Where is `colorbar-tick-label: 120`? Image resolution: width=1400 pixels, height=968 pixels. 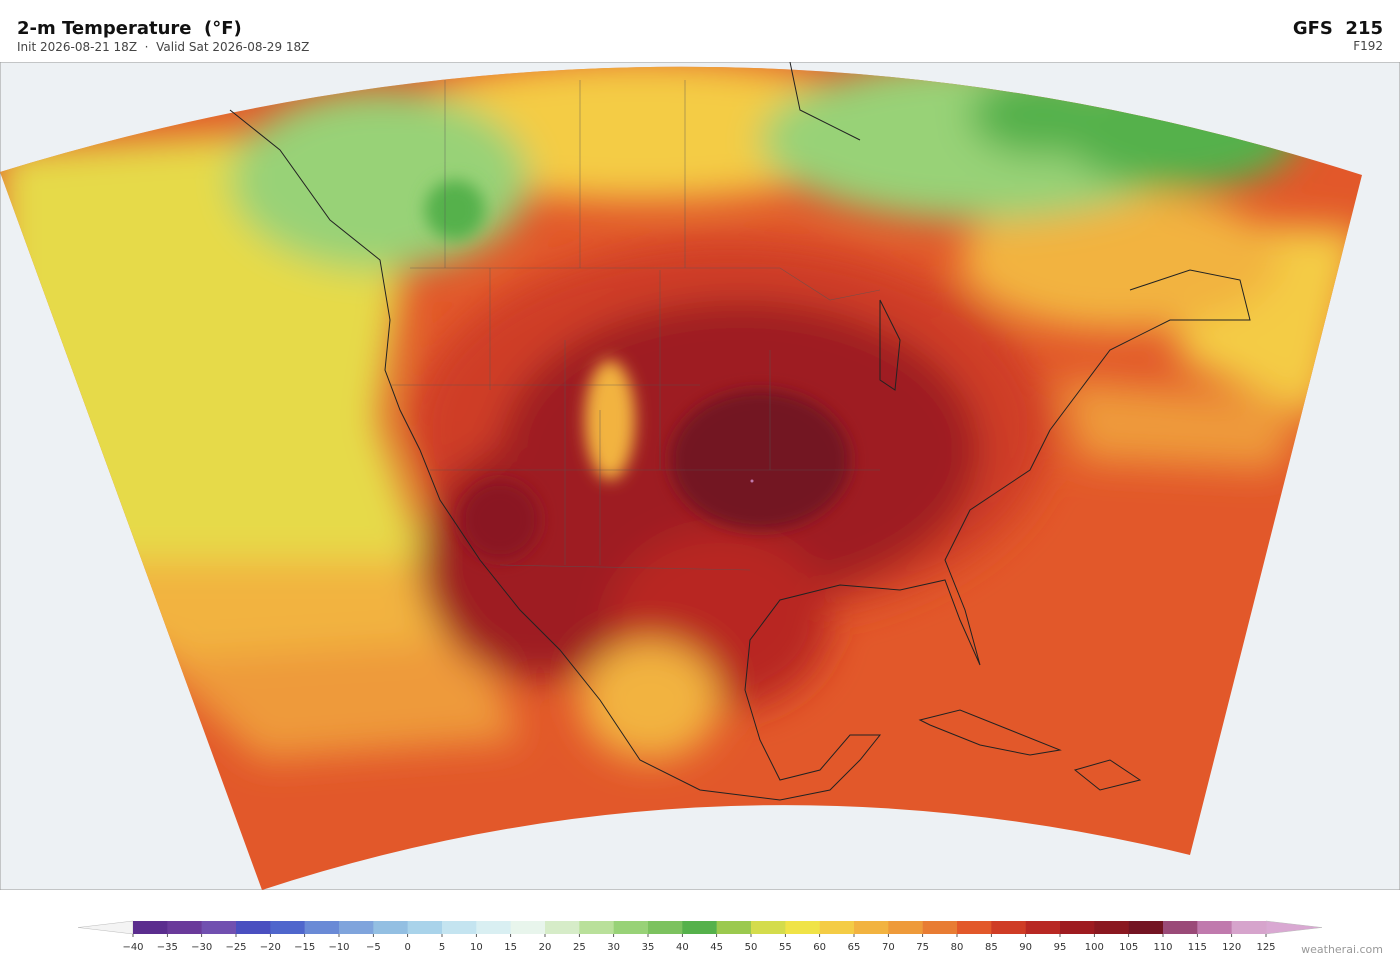 colorbar-tick-label: 120 is located at coordinates (1231, 947).